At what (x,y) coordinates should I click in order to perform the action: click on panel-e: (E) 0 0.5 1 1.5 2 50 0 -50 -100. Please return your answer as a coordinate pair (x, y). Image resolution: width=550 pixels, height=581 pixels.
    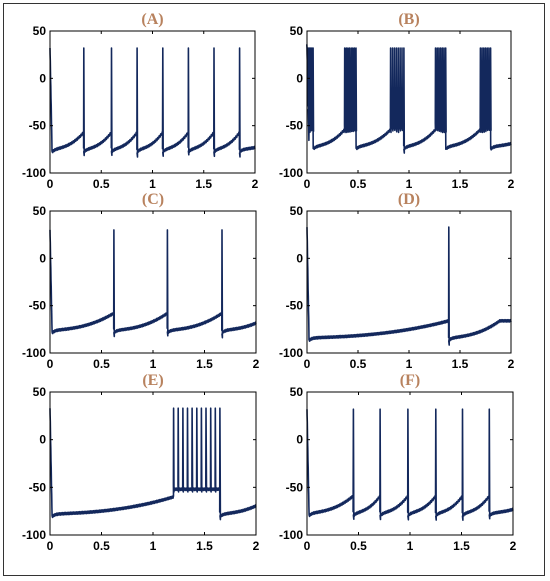
    Looking at the image, I should click on (141, 462).